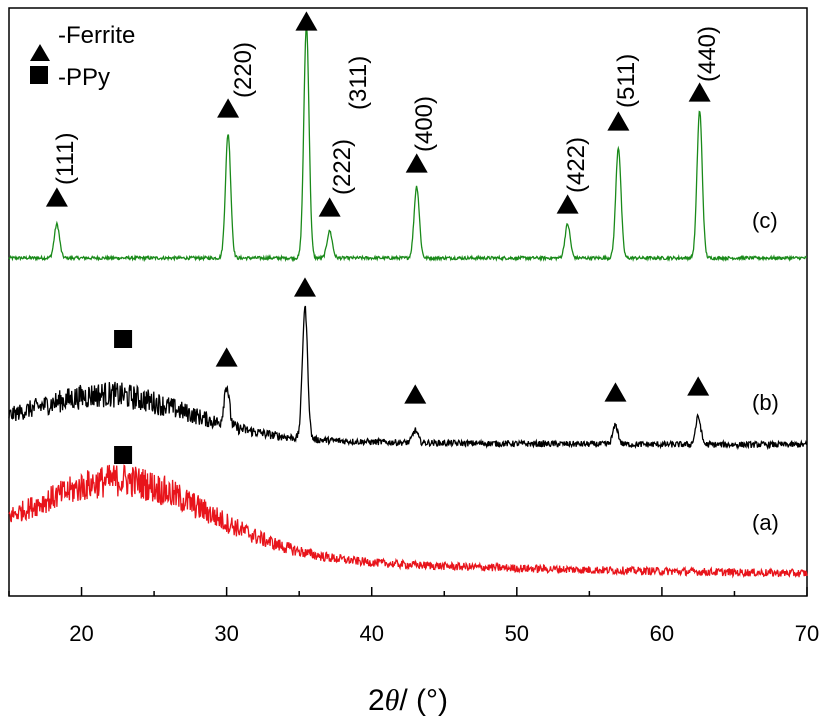 The width and height of the screenshot is (827, 726). Describe the element at coordinates (39, 75) in the screenshot. I see `legend-square-marker` at that location.